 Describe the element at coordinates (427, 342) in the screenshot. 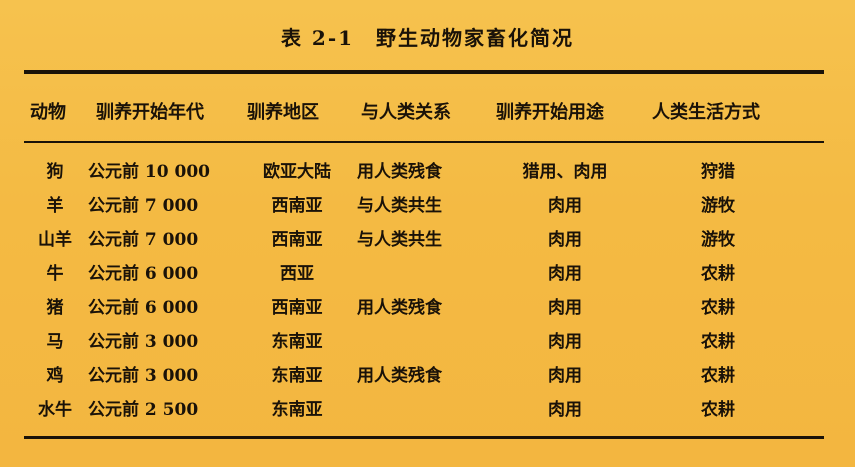

I see `table-row: 马 公元前 3 000 东南亚 肉用 农耕` at that location.